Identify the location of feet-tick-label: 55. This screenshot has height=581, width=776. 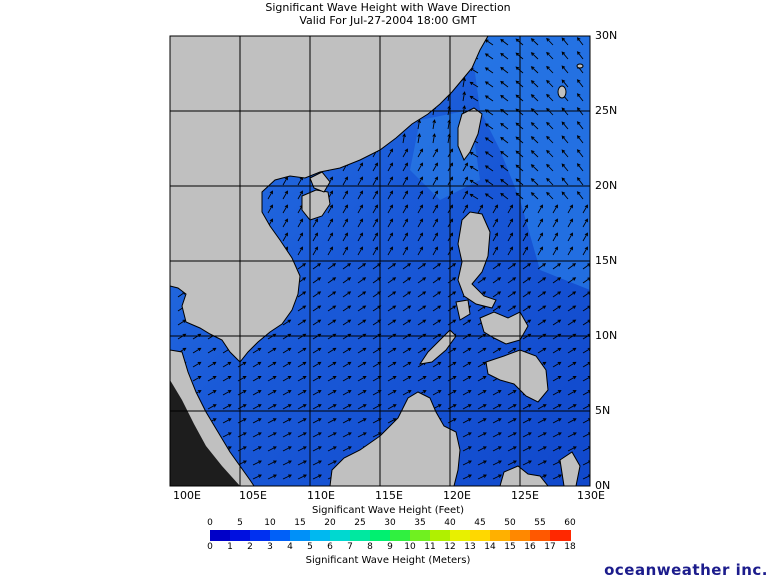
(540, 523).